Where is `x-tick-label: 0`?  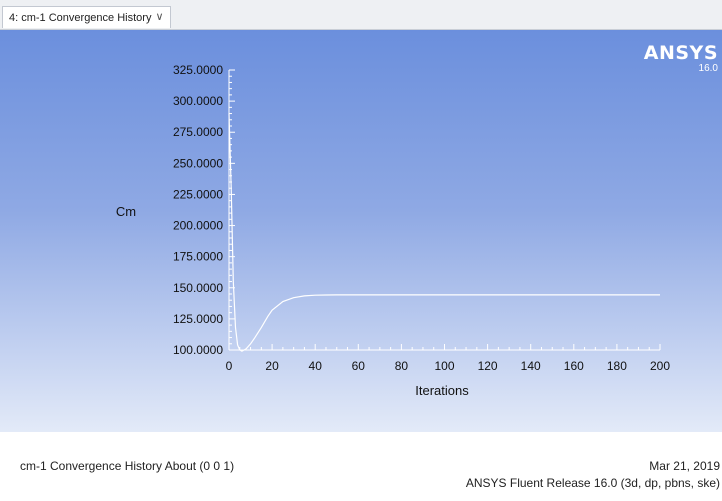
x-tick-label: 0 is located at coordinates (229, 366).